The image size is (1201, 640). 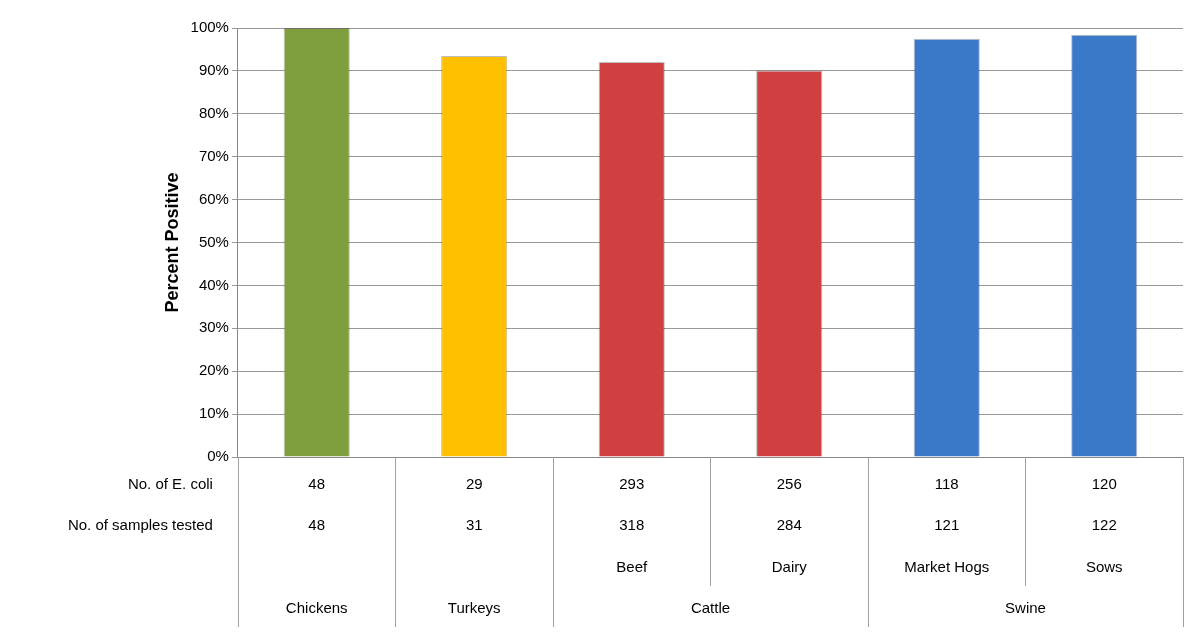 I want to click on text: Chickens, so click(x=316, y=608).